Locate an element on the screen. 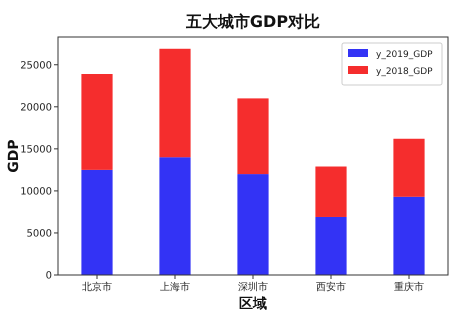  y-tick-label: 25000 is located at coordinates (36, 66).